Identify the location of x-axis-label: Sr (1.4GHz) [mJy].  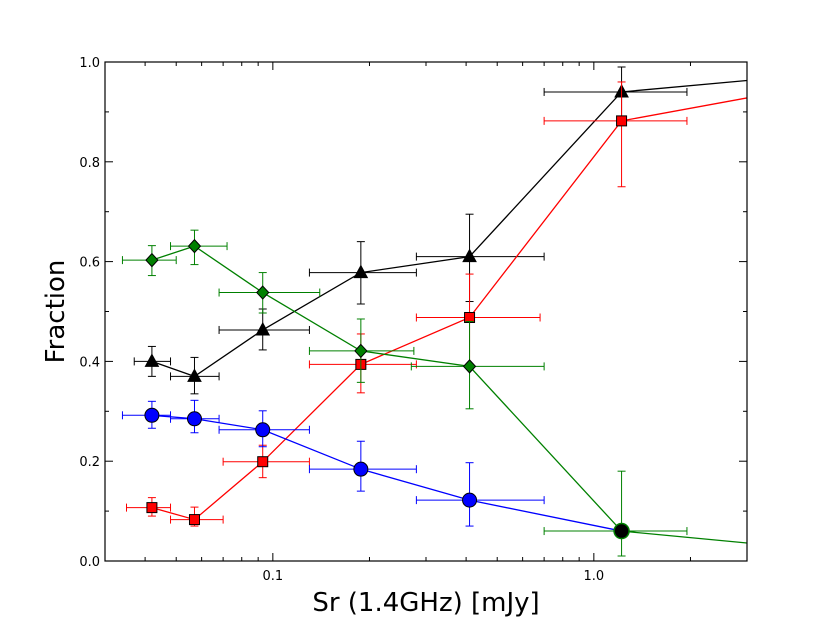
(425, 603).